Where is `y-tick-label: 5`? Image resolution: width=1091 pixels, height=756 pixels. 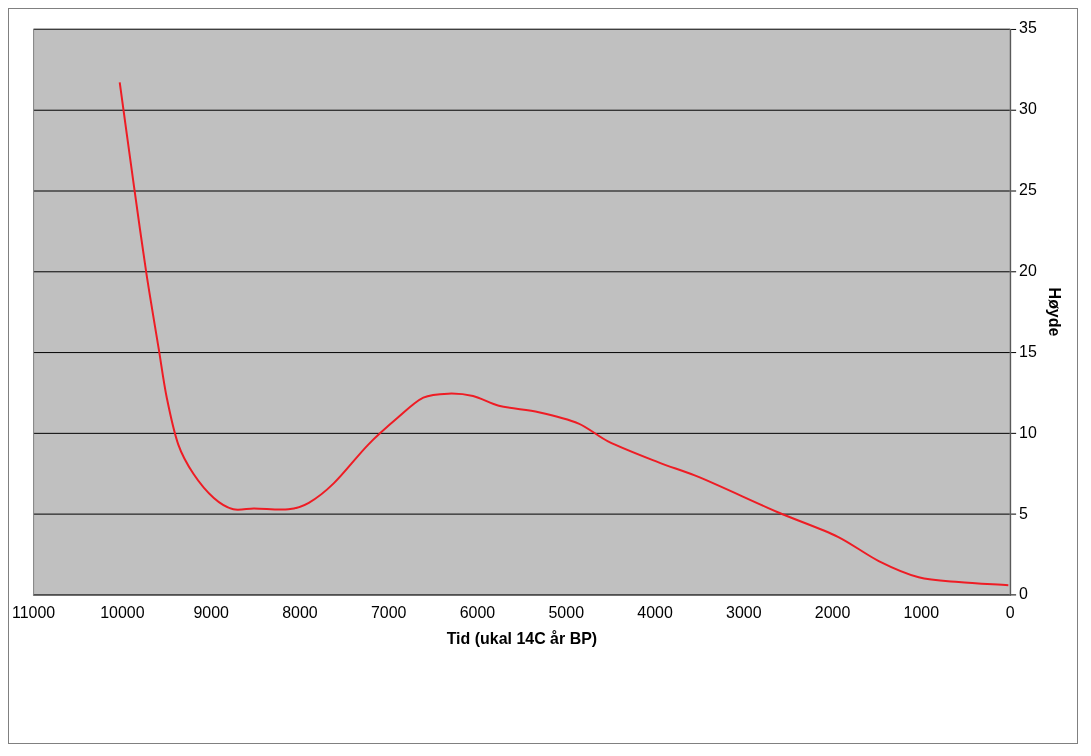 y-tick-label: 5 is located at coordinates (1024, 513).